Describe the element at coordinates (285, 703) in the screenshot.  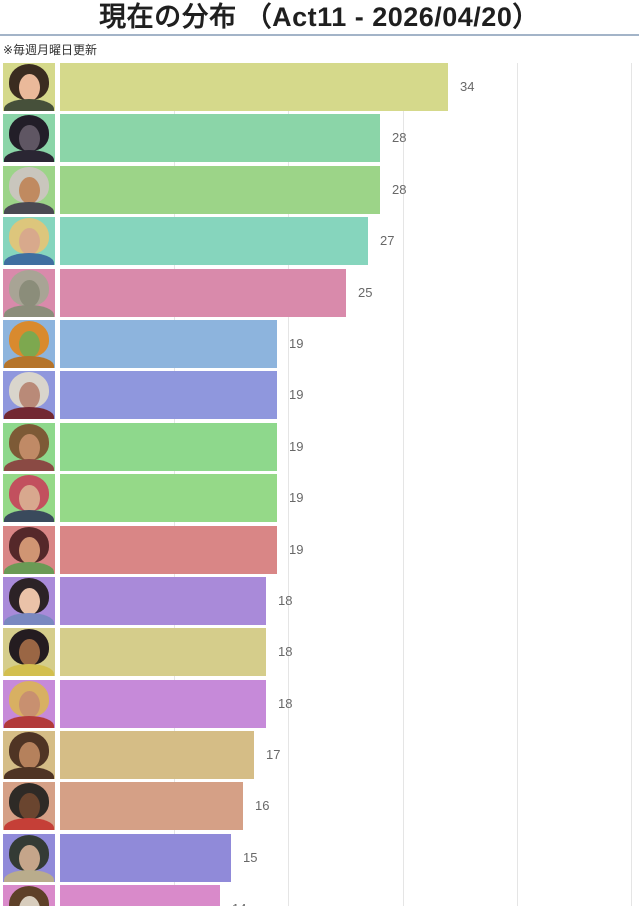
I see `bar-value-label: 18` at that location.